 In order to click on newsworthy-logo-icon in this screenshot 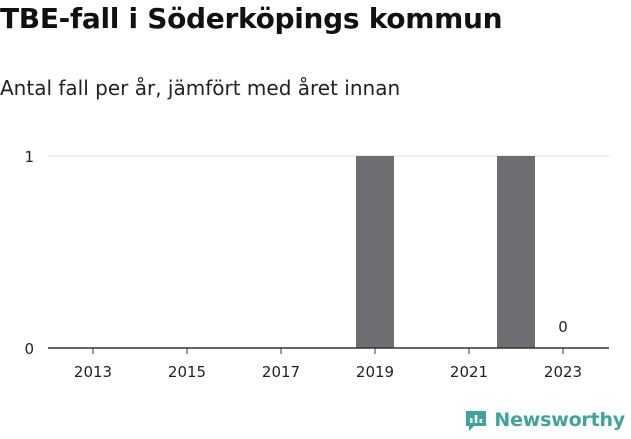, I will do `click(476, 421)`.